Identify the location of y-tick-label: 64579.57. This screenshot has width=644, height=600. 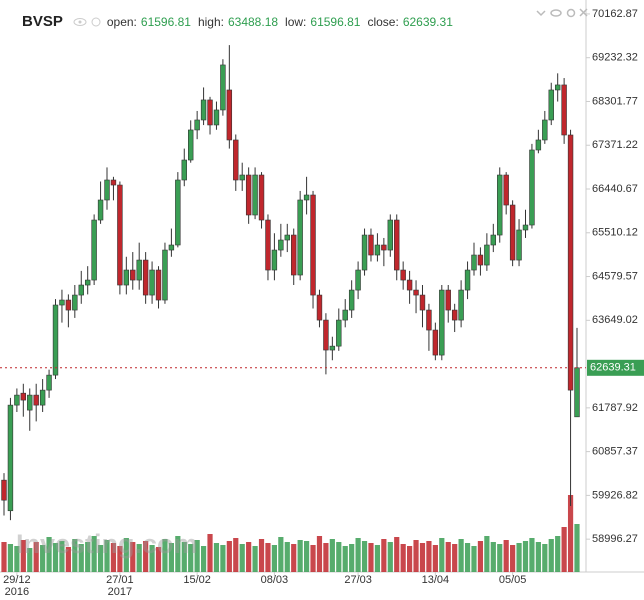
(615, 276).